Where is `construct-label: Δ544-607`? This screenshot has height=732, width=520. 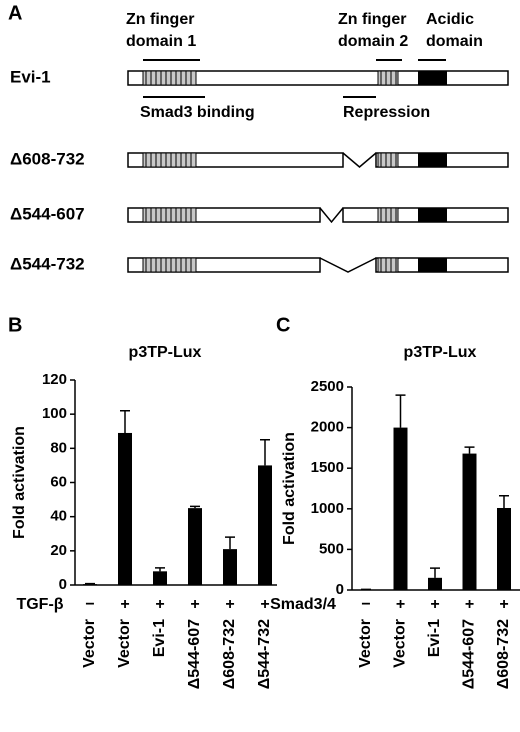
construct-label: Δ544-607 is located at coordinates (47, 213).